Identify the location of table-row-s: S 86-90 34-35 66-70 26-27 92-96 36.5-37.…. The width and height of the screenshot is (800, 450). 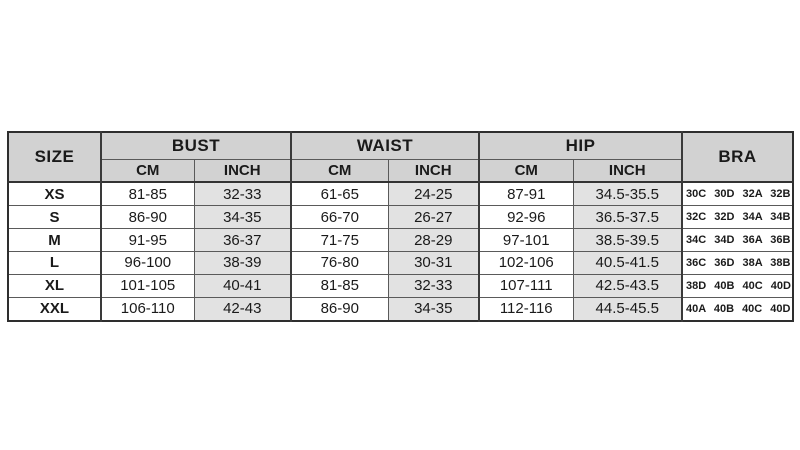
(400, 217).